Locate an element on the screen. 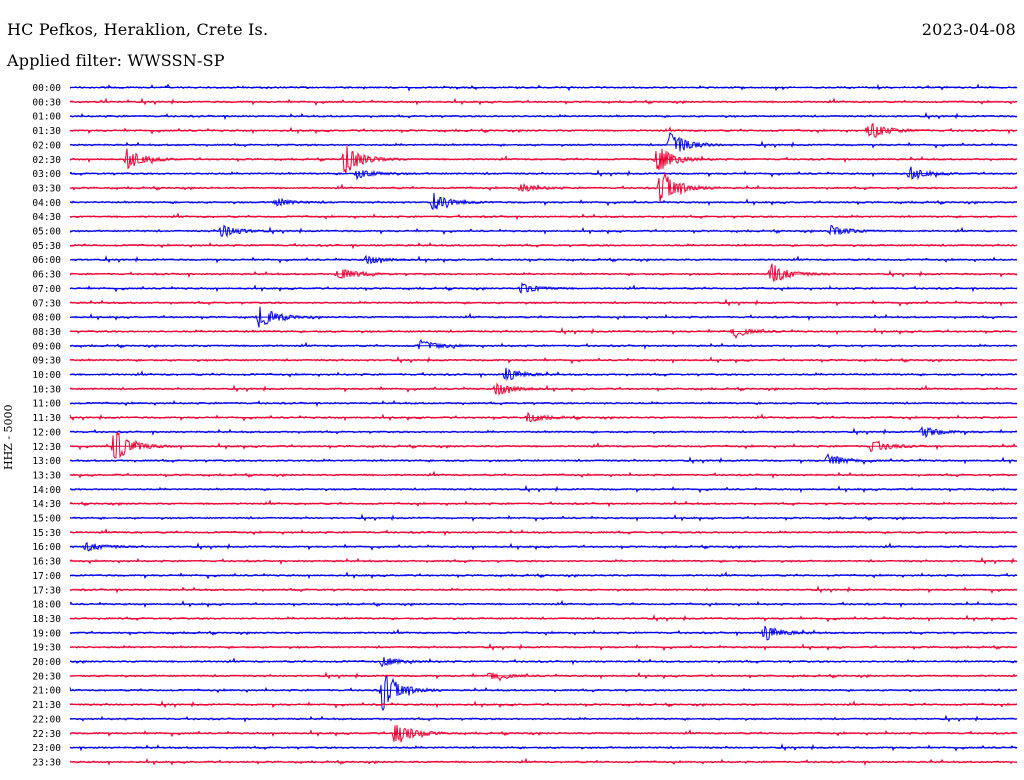  row-time-label: 09:30 is located at coordinates (46, 361).